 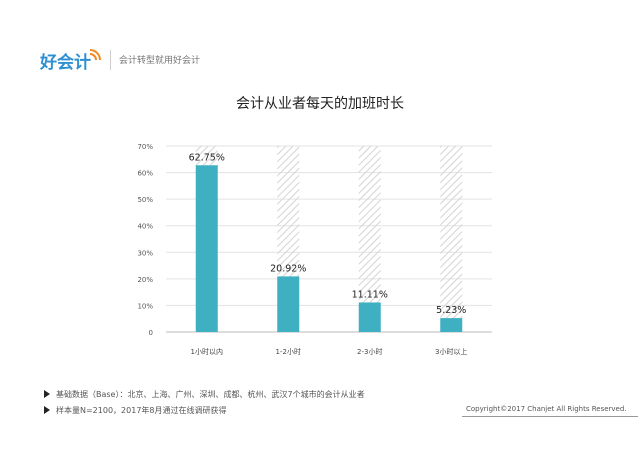 What do you see at coordinates (160, 61) in the screenshot?
I see `brand-tagline: 会计转型就用好会计` at bounding box center [160, 61].